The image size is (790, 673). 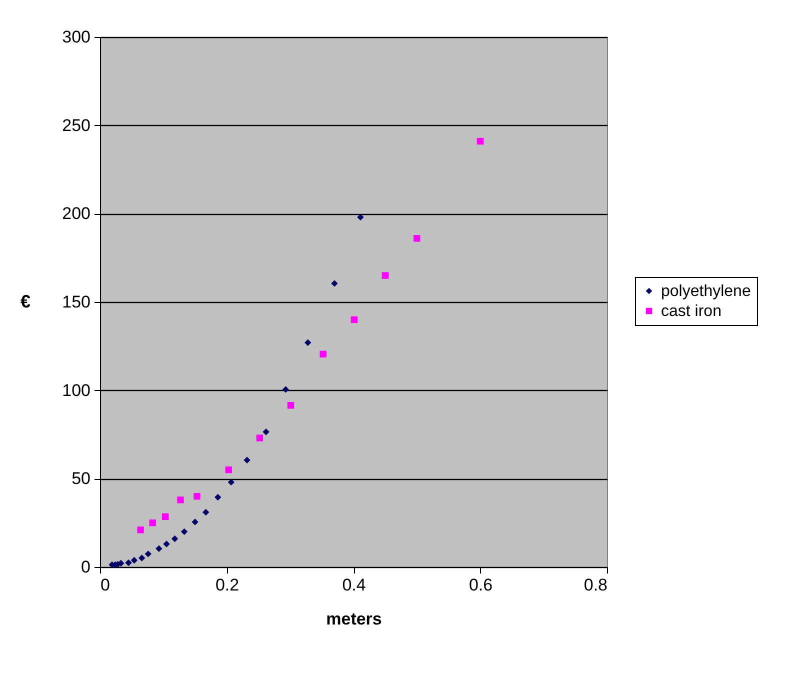 I want to click on y-axis-title: €, so click(x=25, y=302).